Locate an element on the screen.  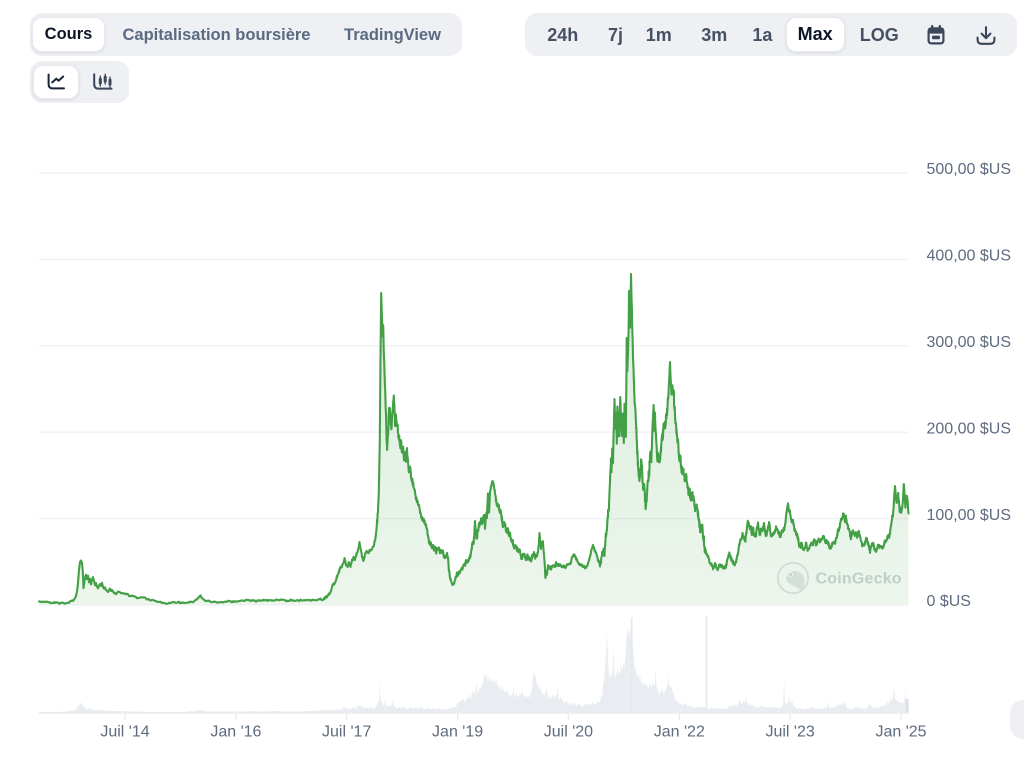
svg-text: Juil '23 is located at coordinates (789, 731).